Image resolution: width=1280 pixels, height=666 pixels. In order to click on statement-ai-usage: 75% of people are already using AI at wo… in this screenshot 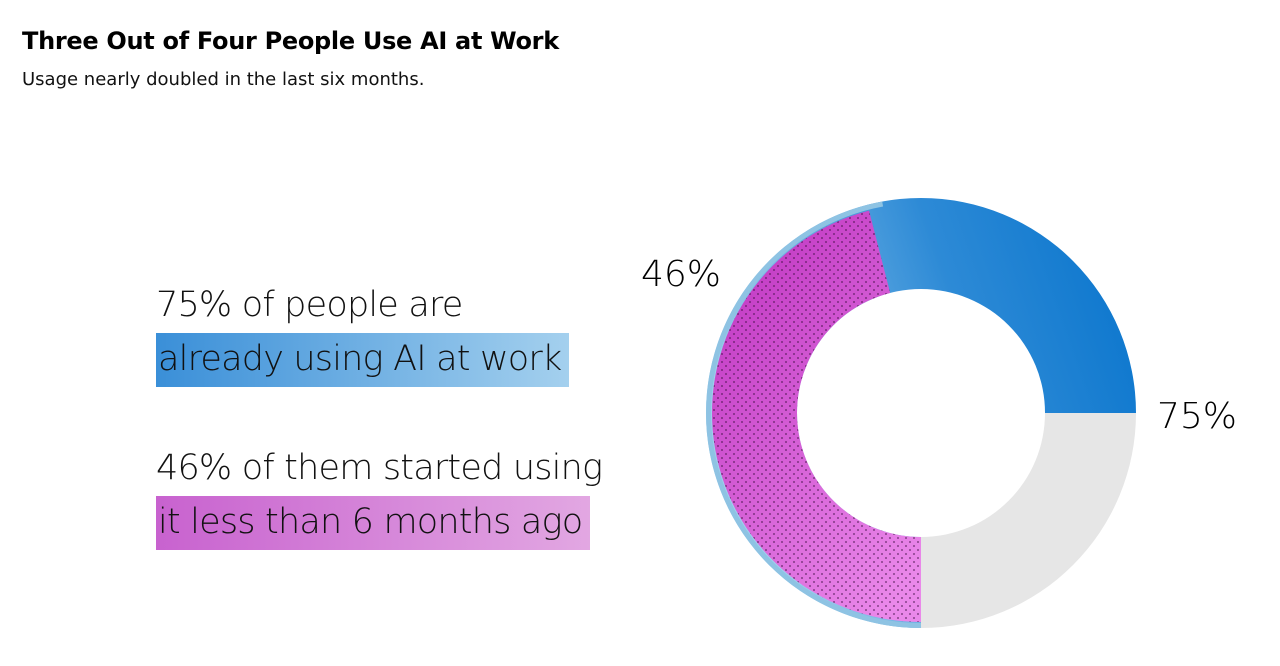, I will do `click(363, 332)`.